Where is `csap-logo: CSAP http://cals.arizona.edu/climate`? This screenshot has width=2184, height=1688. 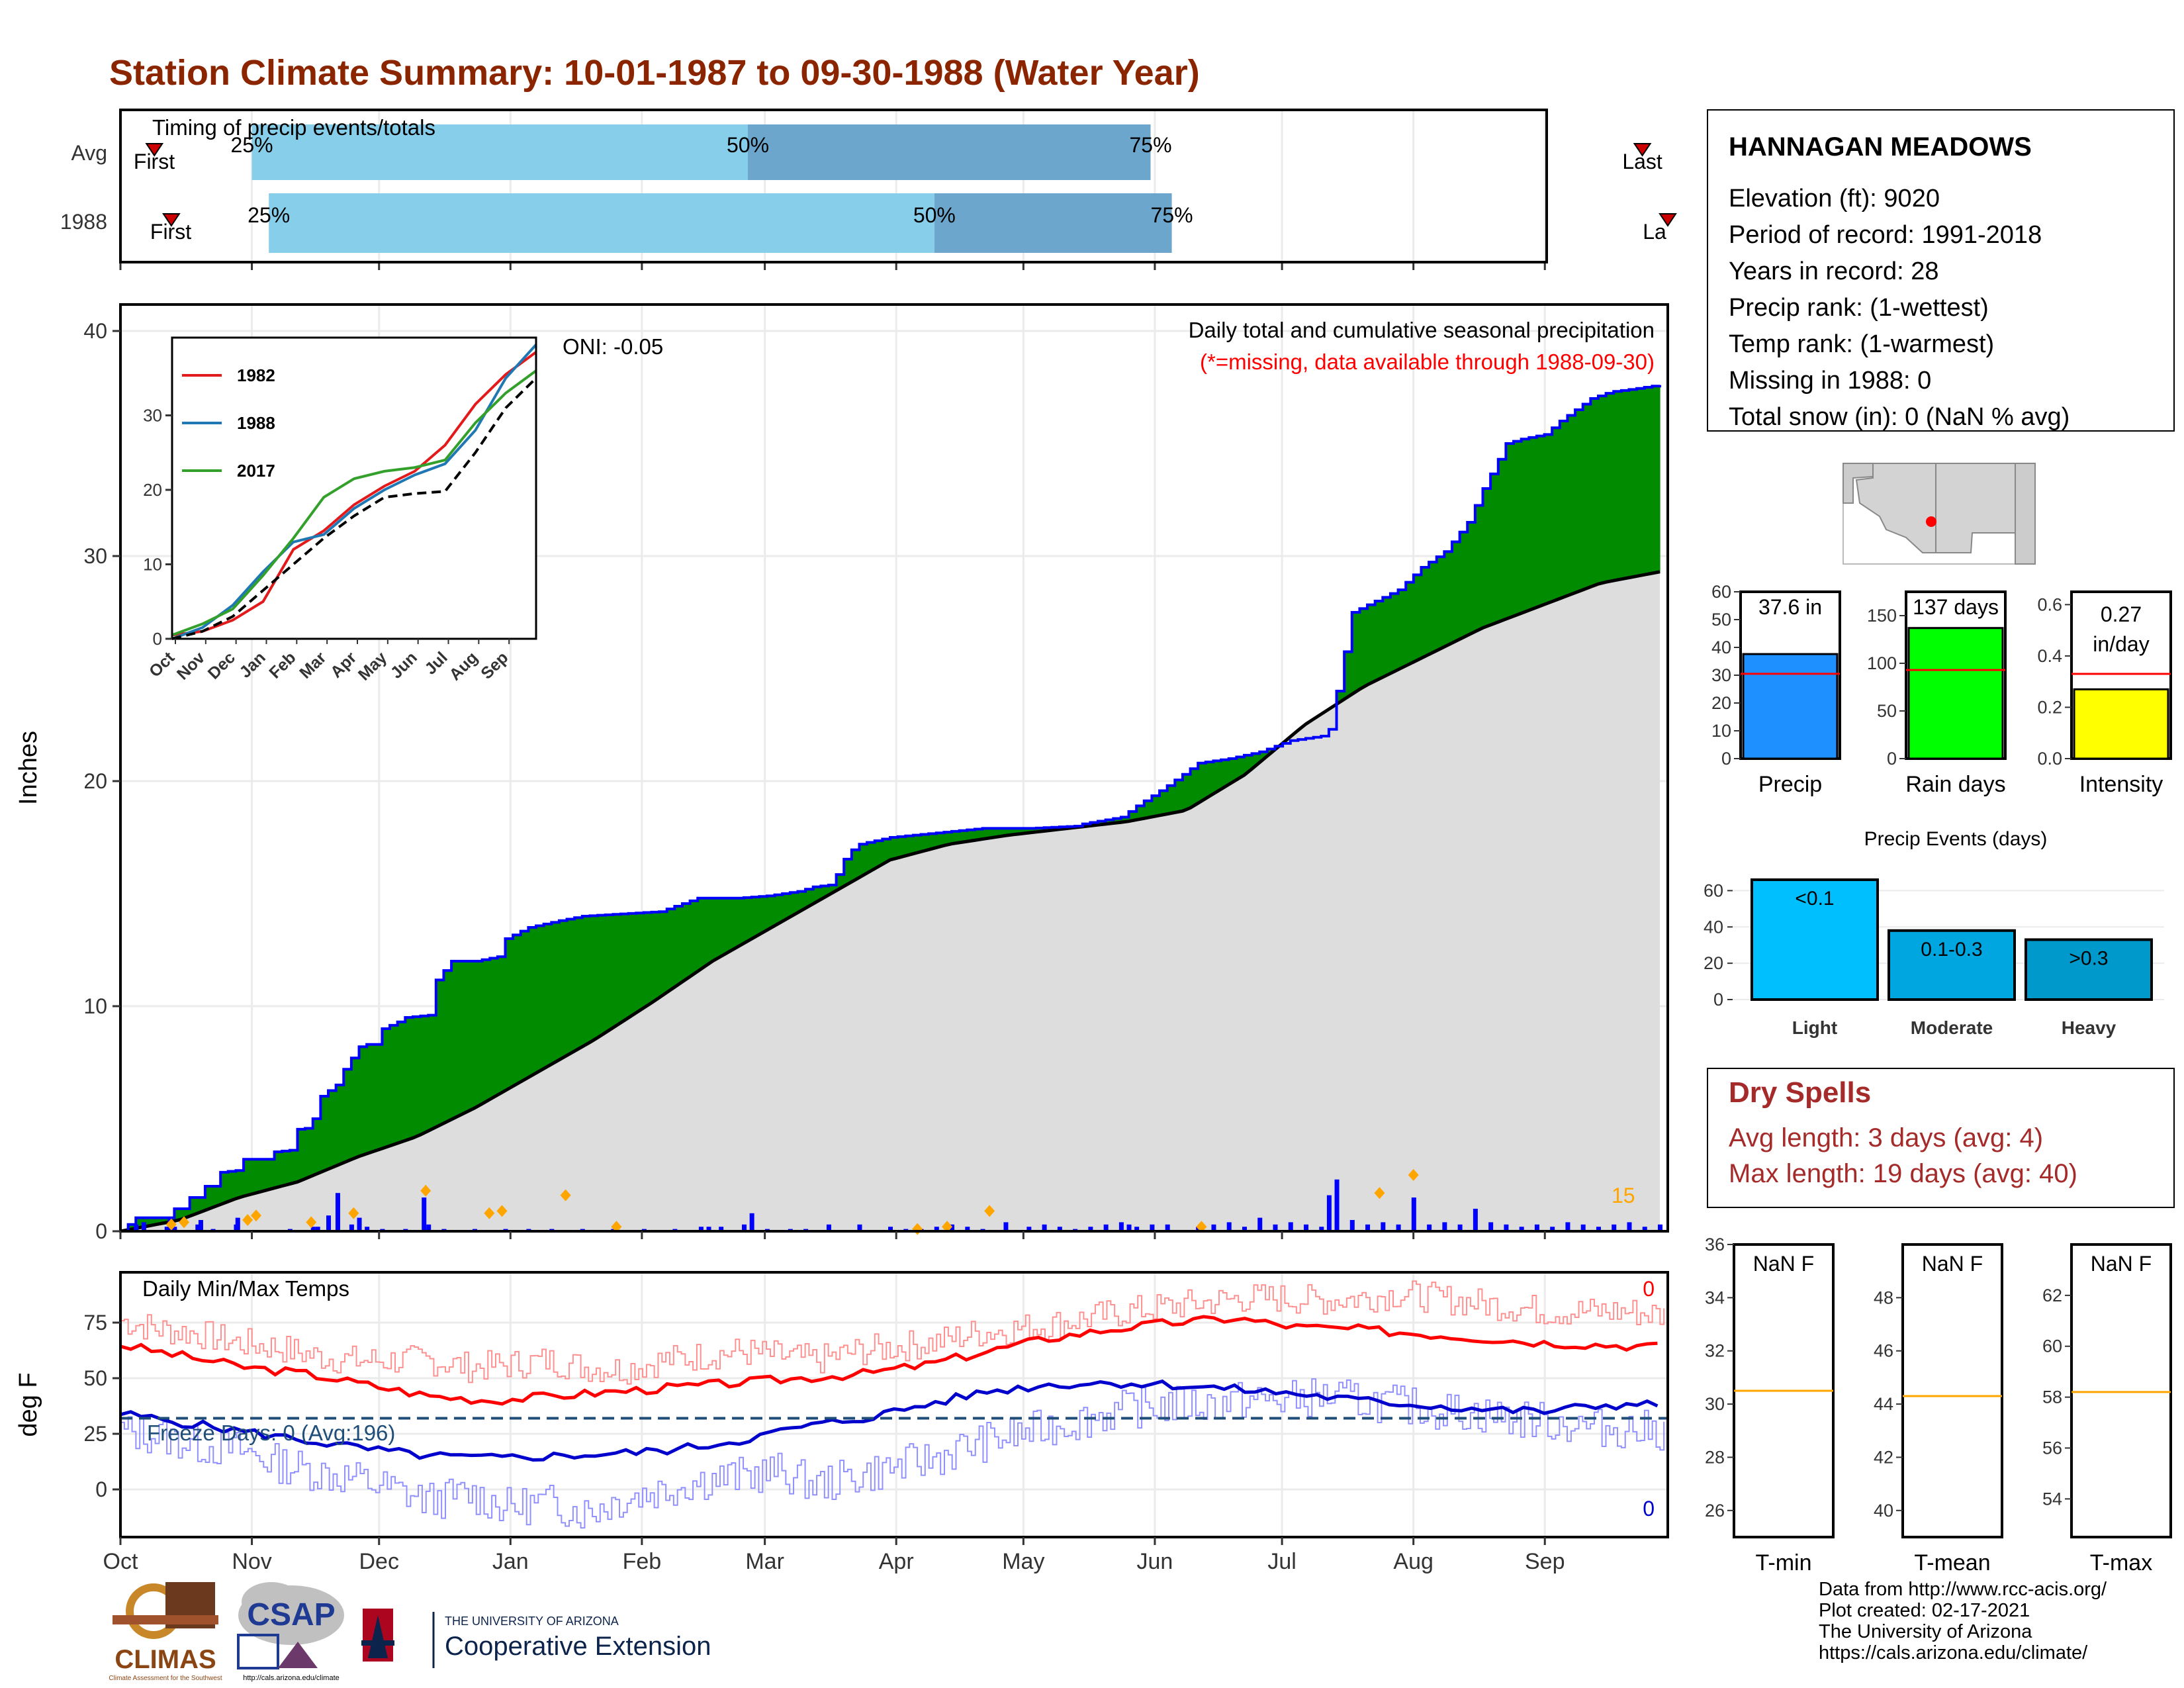 csap-logo: CSAP http://cals.arizona.edu/climate is located at coordinates (290, 1632).